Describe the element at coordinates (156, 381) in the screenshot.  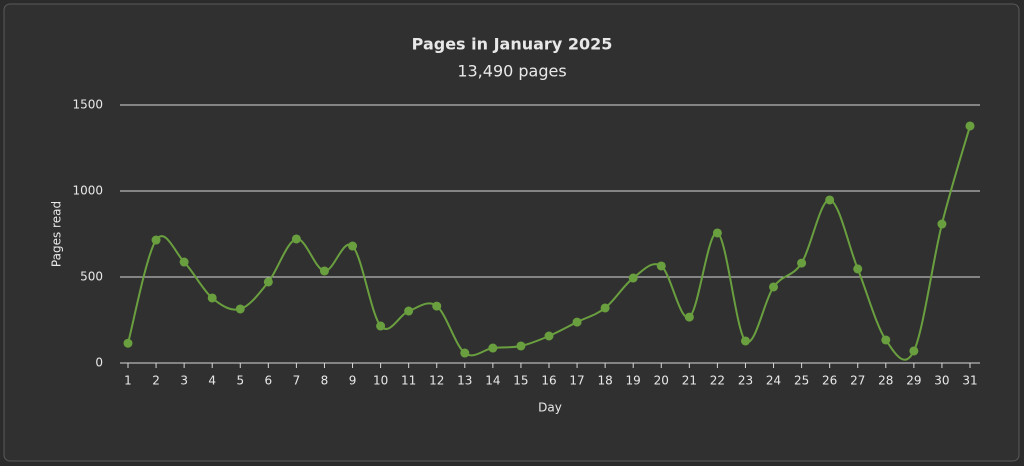
I see `x-tick-label: 2` at that location.